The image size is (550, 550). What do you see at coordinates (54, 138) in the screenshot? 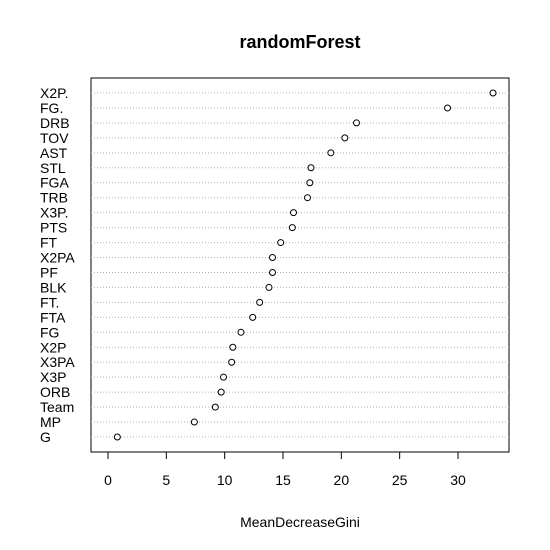
I see `variable-label: TOV` at bounding box center [54, 138].